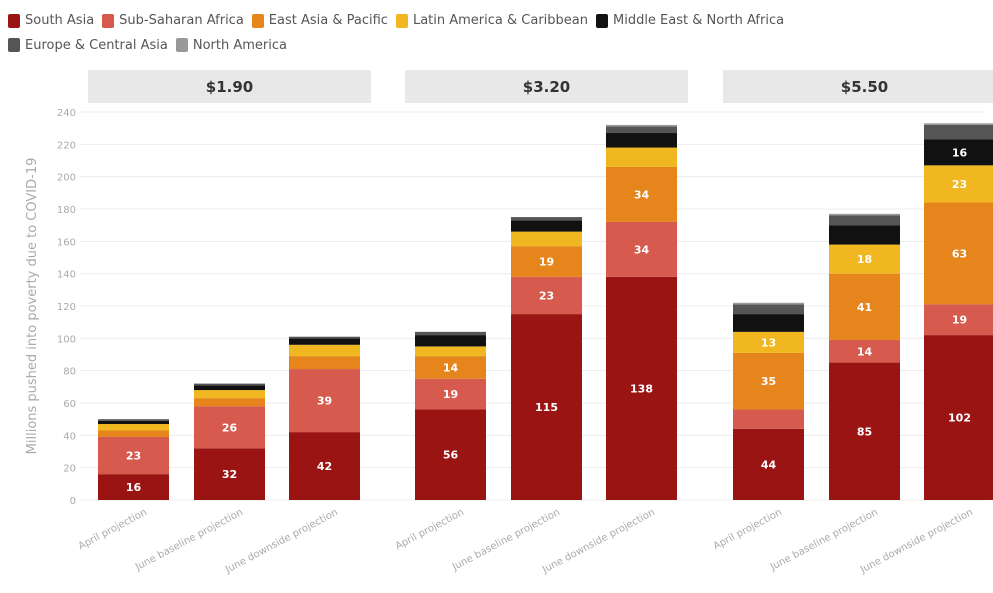 This screenshot has height=593, width=993. I want to click on legend-item: Europe & Central Asia, so click(88, 45).